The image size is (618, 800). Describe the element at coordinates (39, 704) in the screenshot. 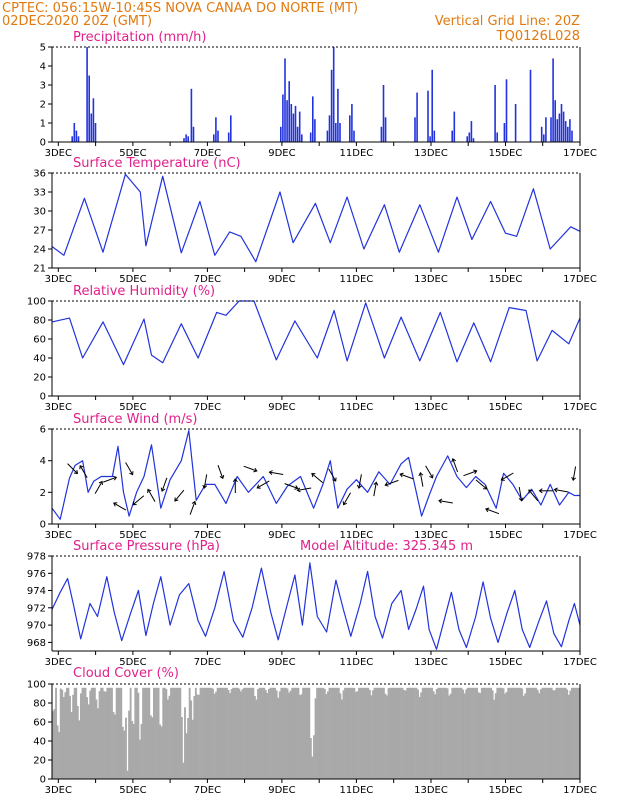

I see `cloud-y-tick-label: 80` at that location.